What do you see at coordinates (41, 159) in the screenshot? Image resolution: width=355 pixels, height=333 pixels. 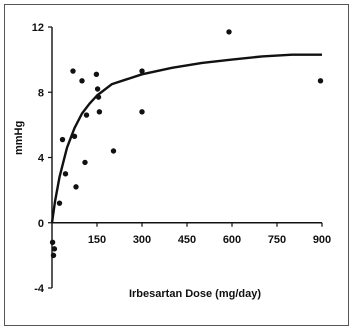 I see `y-tick-label: 4` at bounding box center [41, 159].